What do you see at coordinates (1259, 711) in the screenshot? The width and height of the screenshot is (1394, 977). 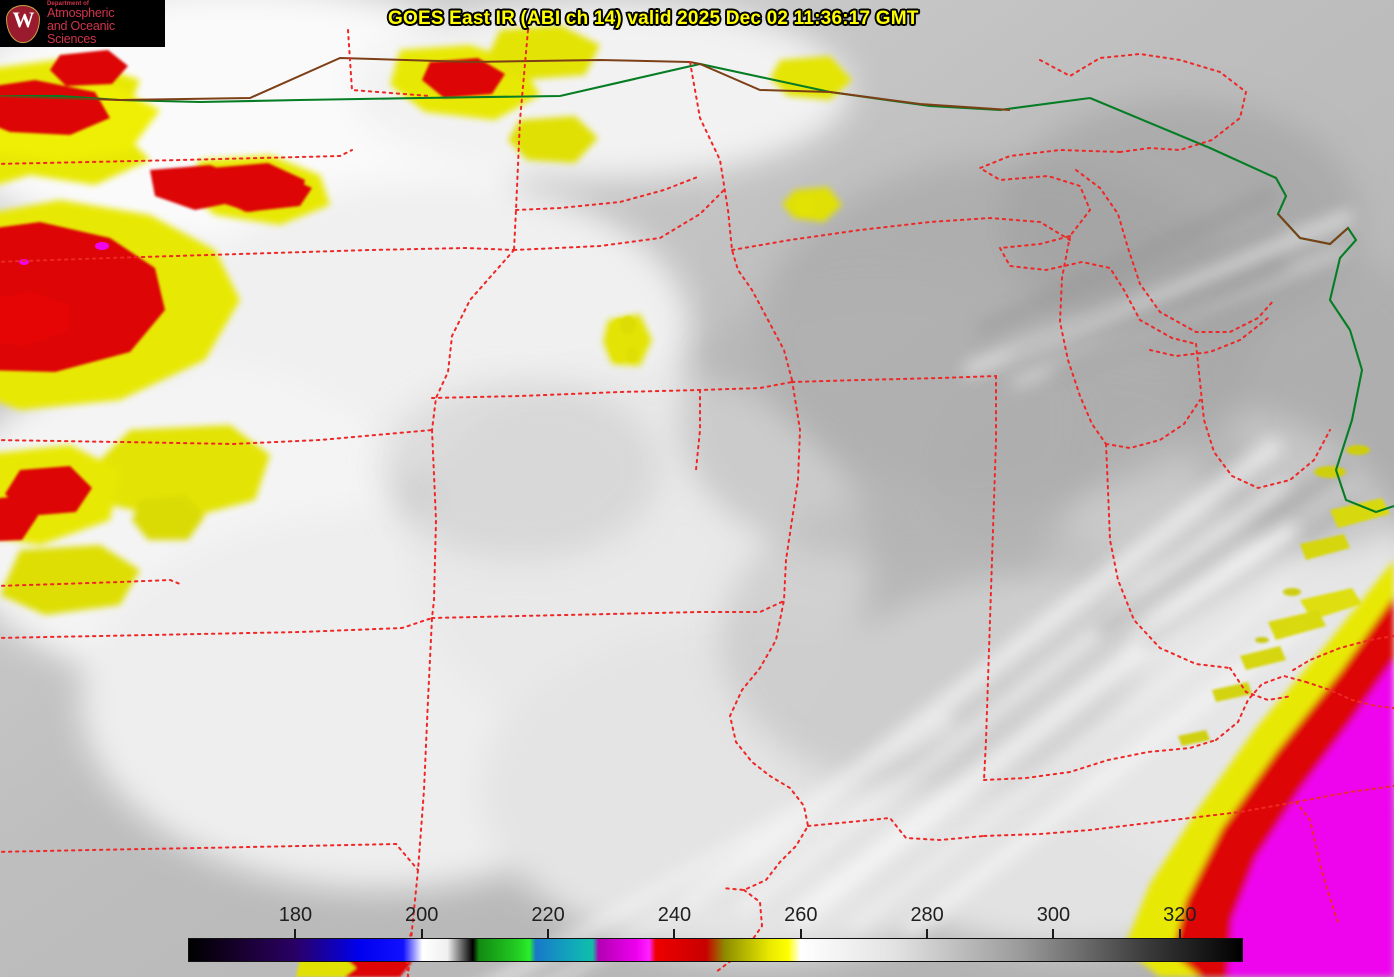 I see `southeast-convective-band` at bounding box center [1259, 711].